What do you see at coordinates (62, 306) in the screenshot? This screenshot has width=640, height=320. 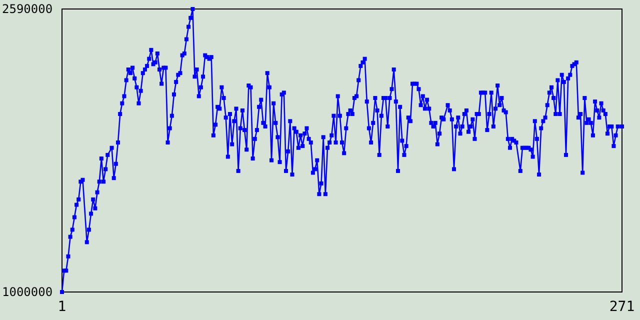 I see `x-tick-label: 1` at bounding box center [62, 306].